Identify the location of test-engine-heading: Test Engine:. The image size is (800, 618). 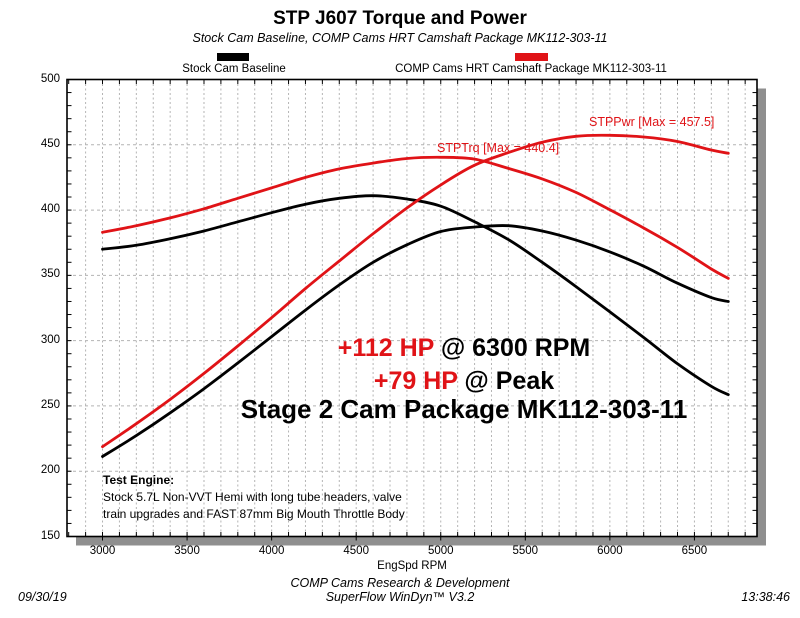
(139, 480).